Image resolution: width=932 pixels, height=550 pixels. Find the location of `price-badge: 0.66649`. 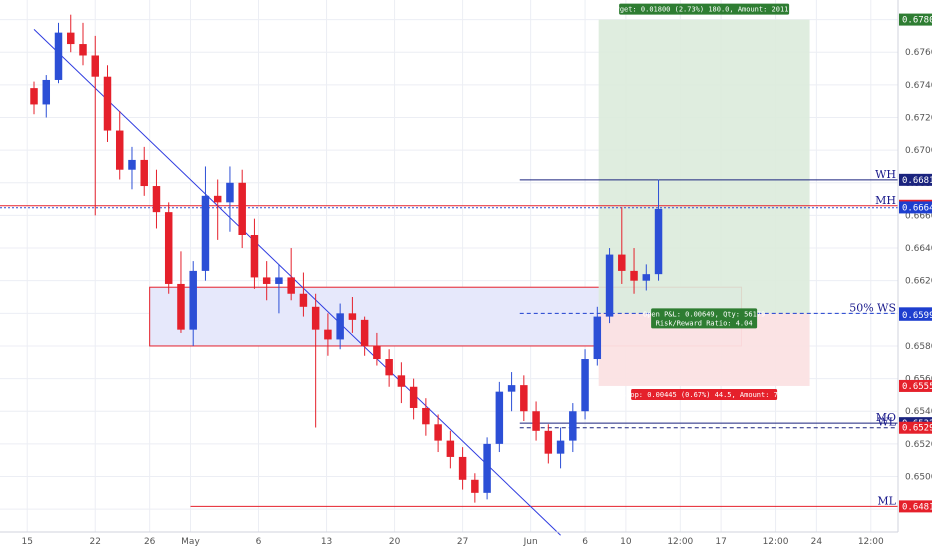

price-badge: 0.66649 is located at coordinates (915, 207).